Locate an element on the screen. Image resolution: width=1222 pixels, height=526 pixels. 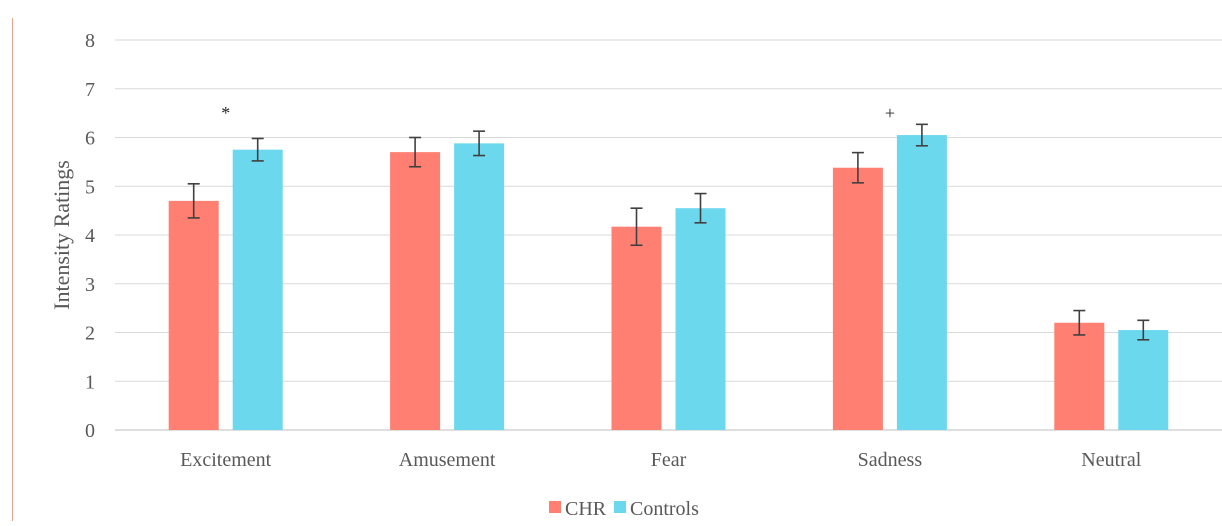
legend-label: CHR is located at coordinates (586, 509).